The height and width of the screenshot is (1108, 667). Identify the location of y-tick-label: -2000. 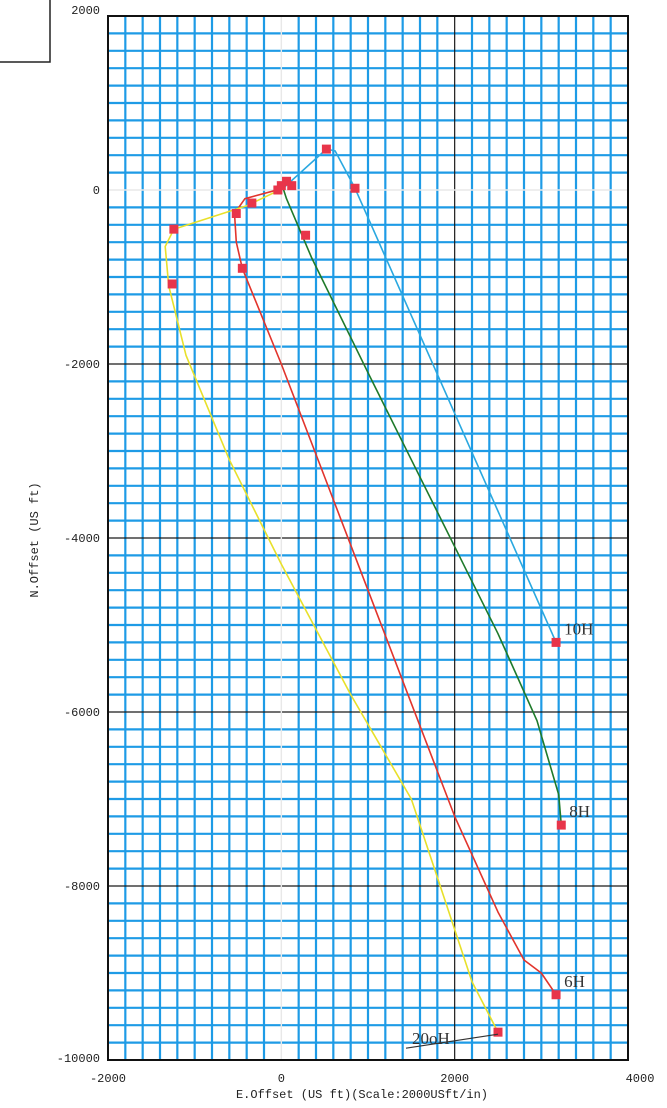
(82, 365).